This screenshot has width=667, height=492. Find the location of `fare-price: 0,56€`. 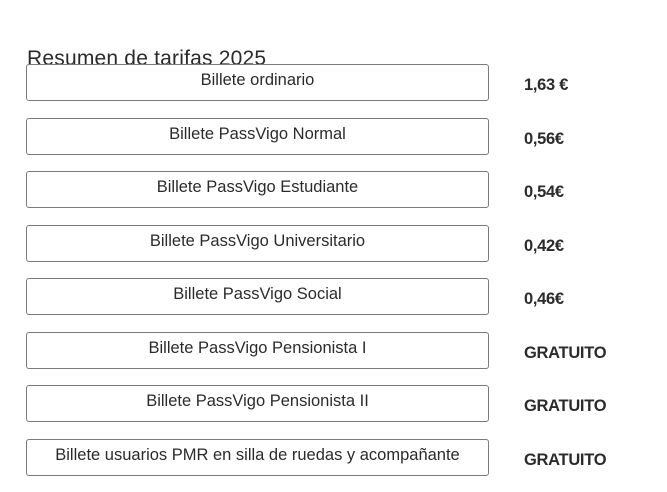

fare-price: 0,56€ is located at coordinates (544, 138).